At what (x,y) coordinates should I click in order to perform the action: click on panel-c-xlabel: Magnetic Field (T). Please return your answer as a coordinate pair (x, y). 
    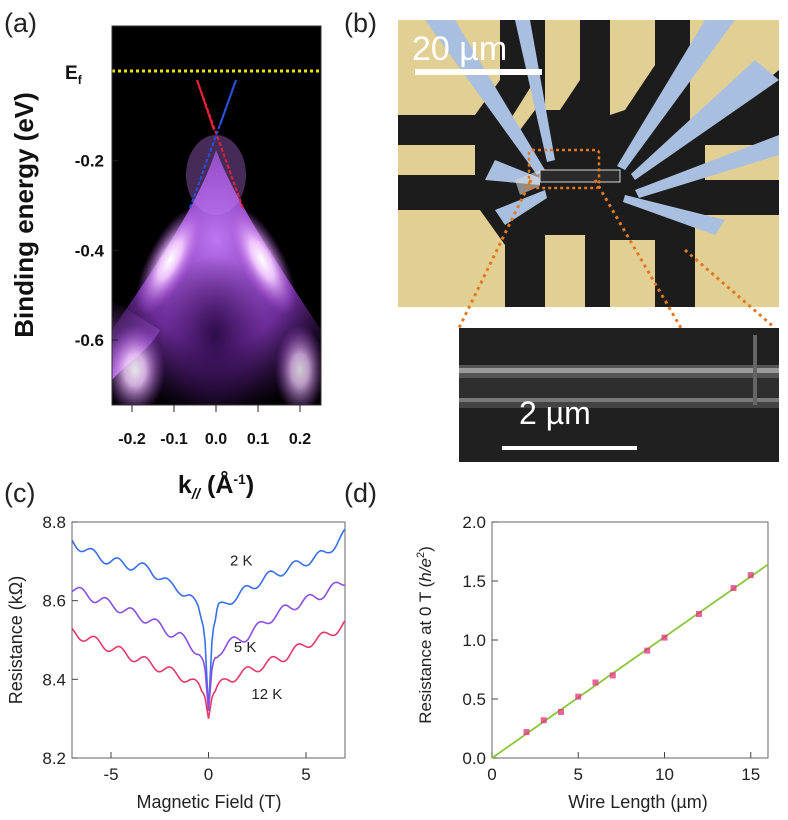
    Looking at the image, I should click on (208, 802).